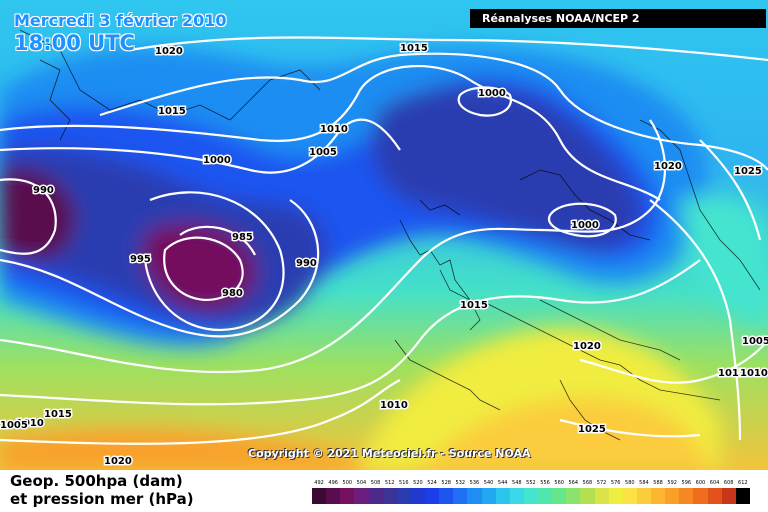 The width and height of the screenshot is (768, 512). Describe the element at coordinates (96, 481) in the screenshot. I see `legend-title-line1: Geop. 500hpa (dam)` at that location.